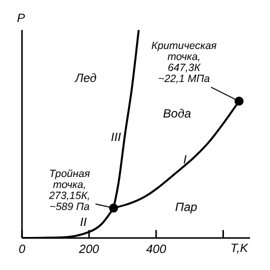 The width and height of the screenshot is (270, 270). I want to click on x-tick-label: 400, so click(156, 249).